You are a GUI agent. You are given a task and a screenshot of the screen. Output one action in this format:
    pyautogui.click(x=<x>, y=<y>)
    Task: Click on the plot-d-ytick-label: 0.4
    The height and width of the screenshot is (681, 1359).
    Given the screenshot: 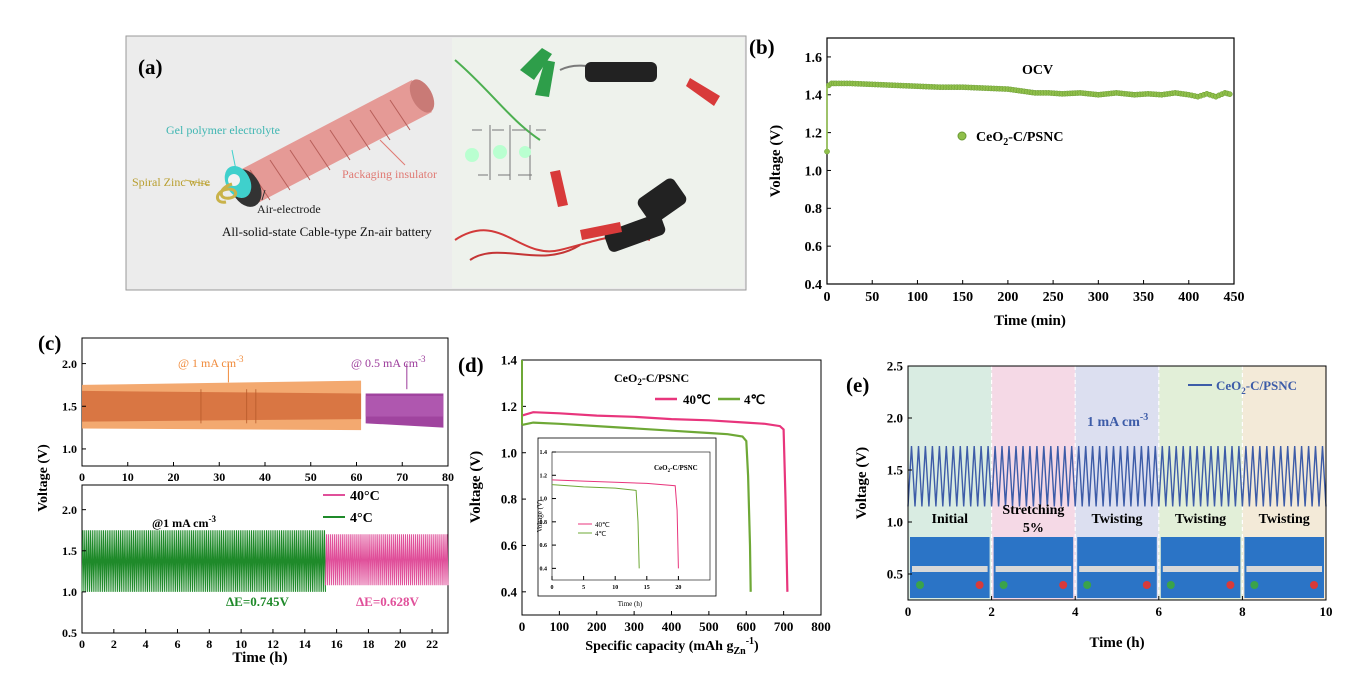 What is the action you would take?
    pyautogui.click(x=509, y=591)
    